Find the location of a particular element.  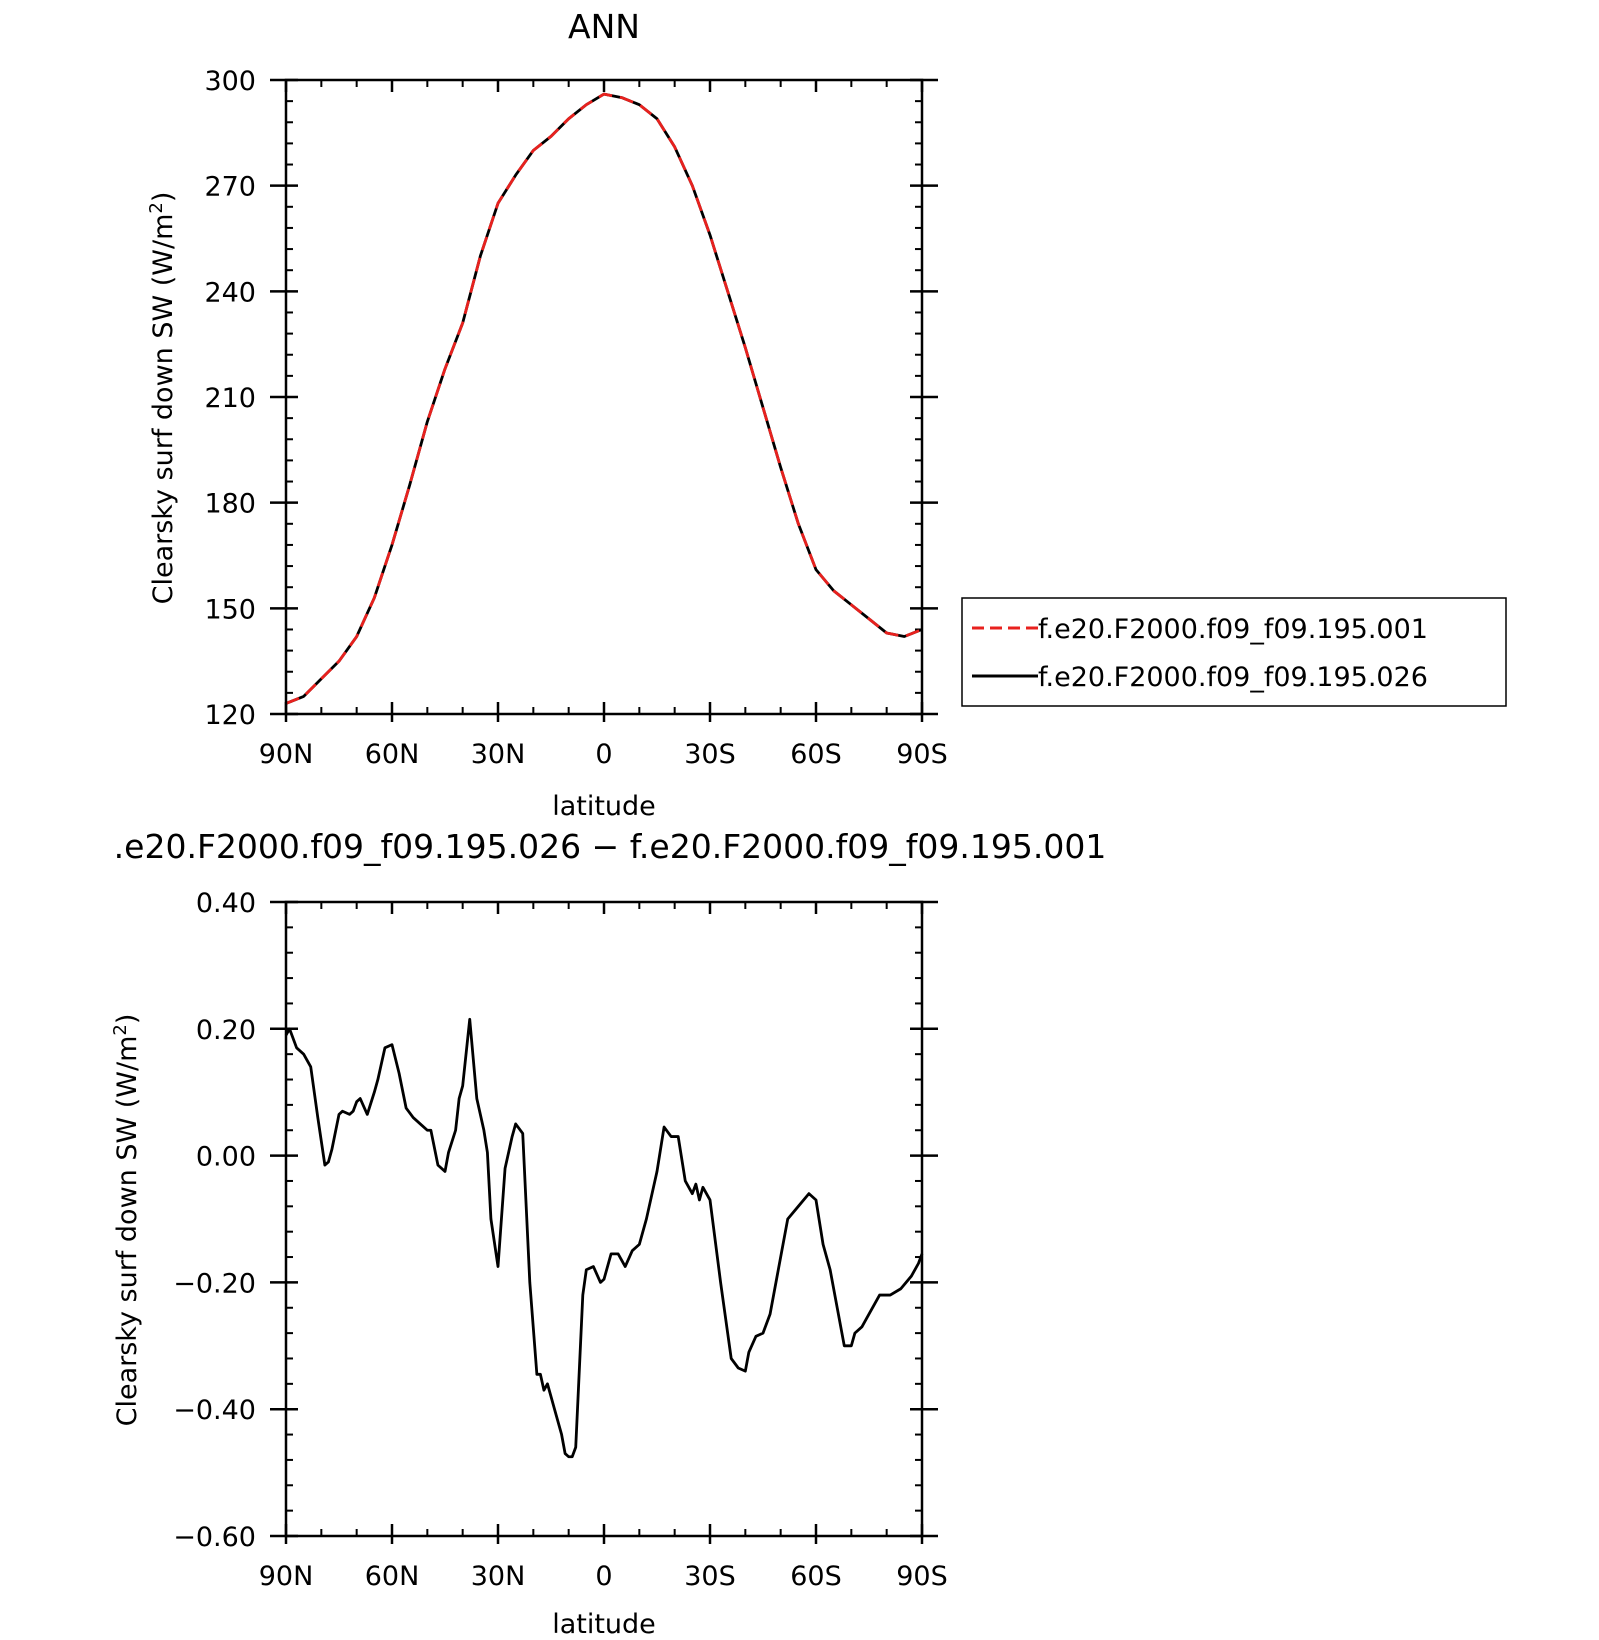

legend-label-series-026: f.e20.F2000.f09_f09.195.026 is located at coordinates (1233, 677).